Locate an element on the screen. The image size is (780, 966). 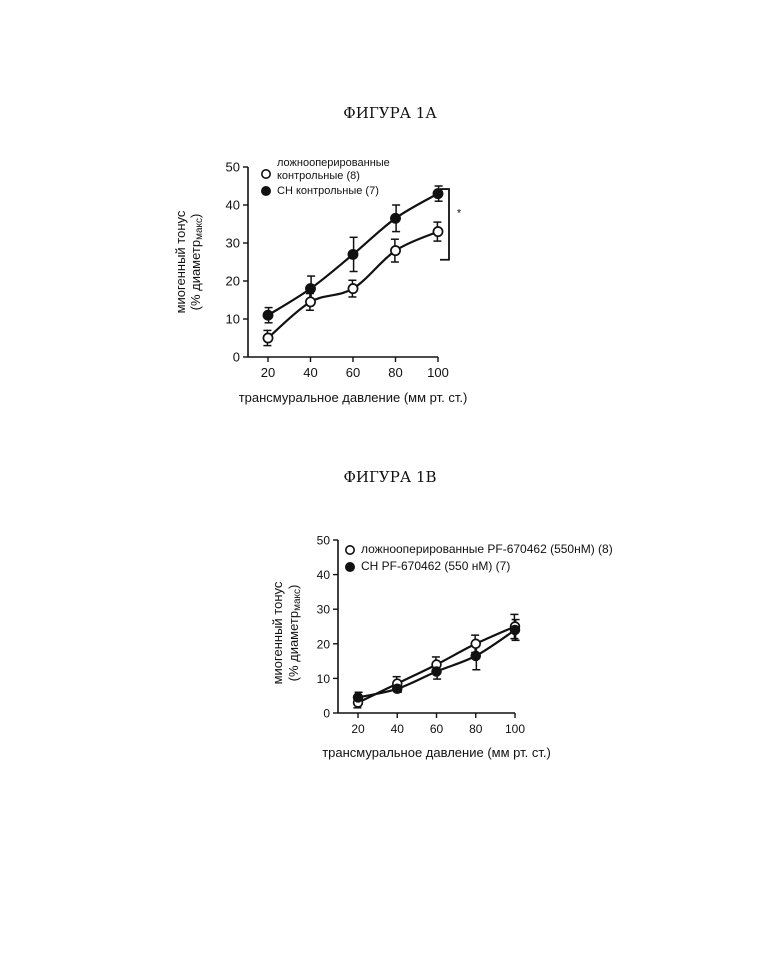
chart1-y-tick-label: 10 is located at coordinates (233, 319).